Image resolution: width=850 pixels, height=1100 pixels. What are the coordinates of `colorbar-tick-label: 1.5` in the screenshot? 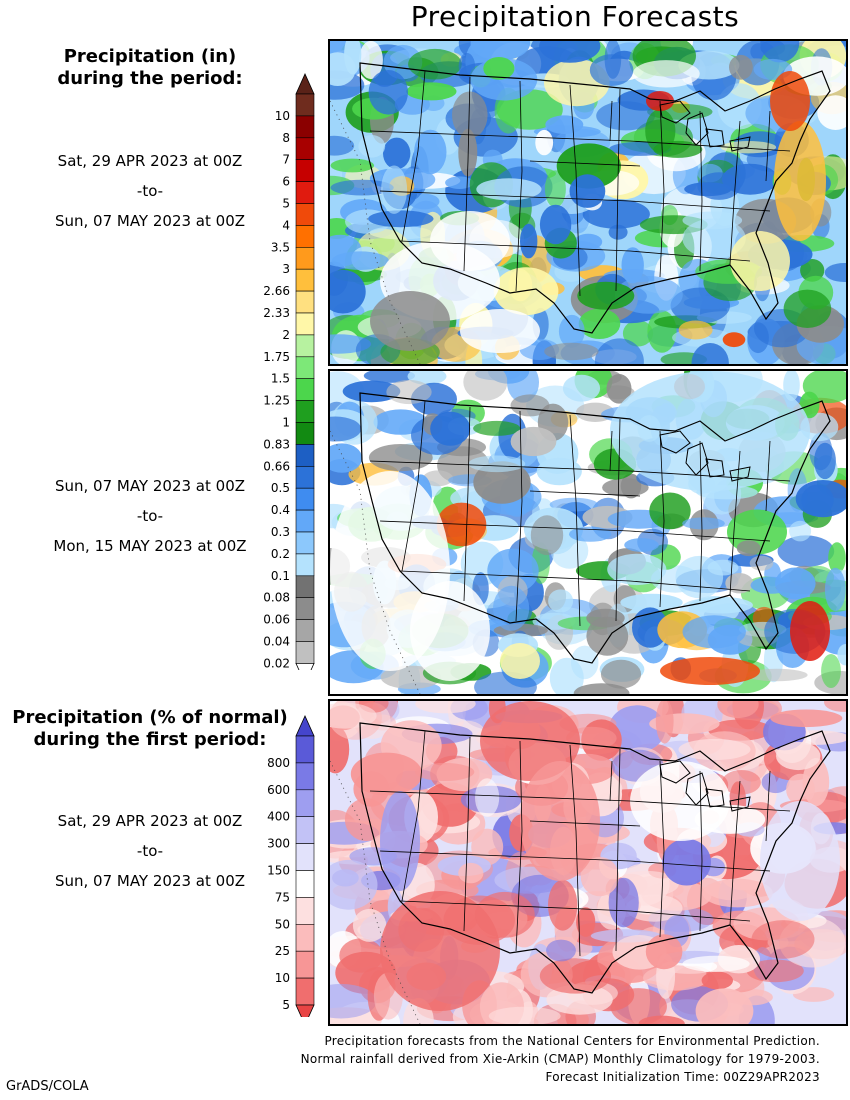 It's located at (280, 379).